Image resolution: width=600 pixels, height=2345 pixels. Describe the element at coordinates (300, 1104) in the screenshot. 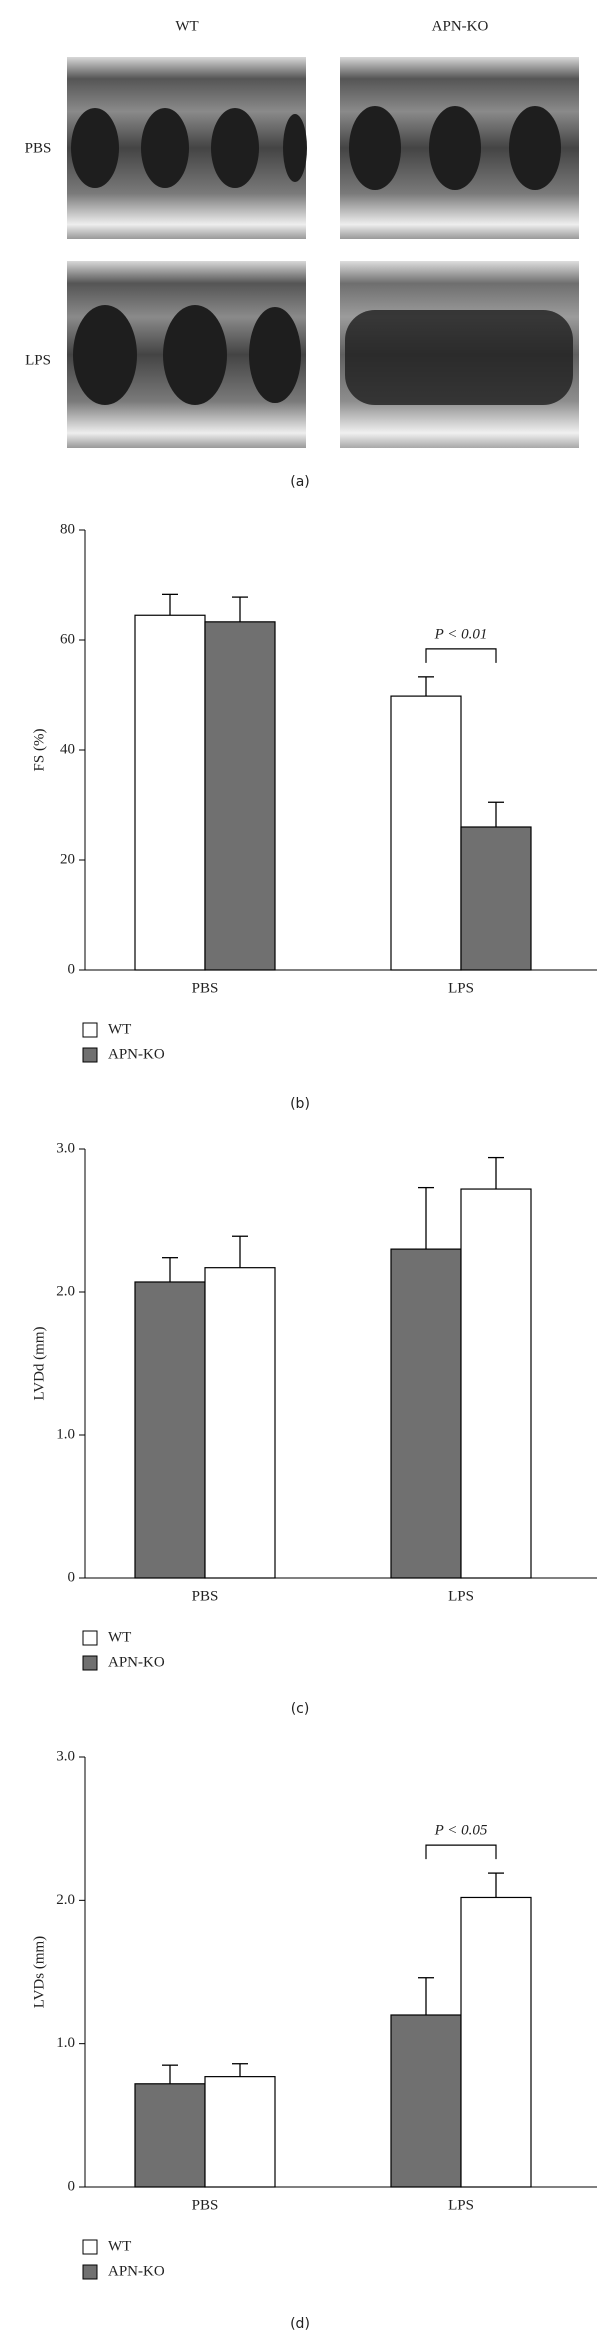

I see `caption: (b)` at that location.